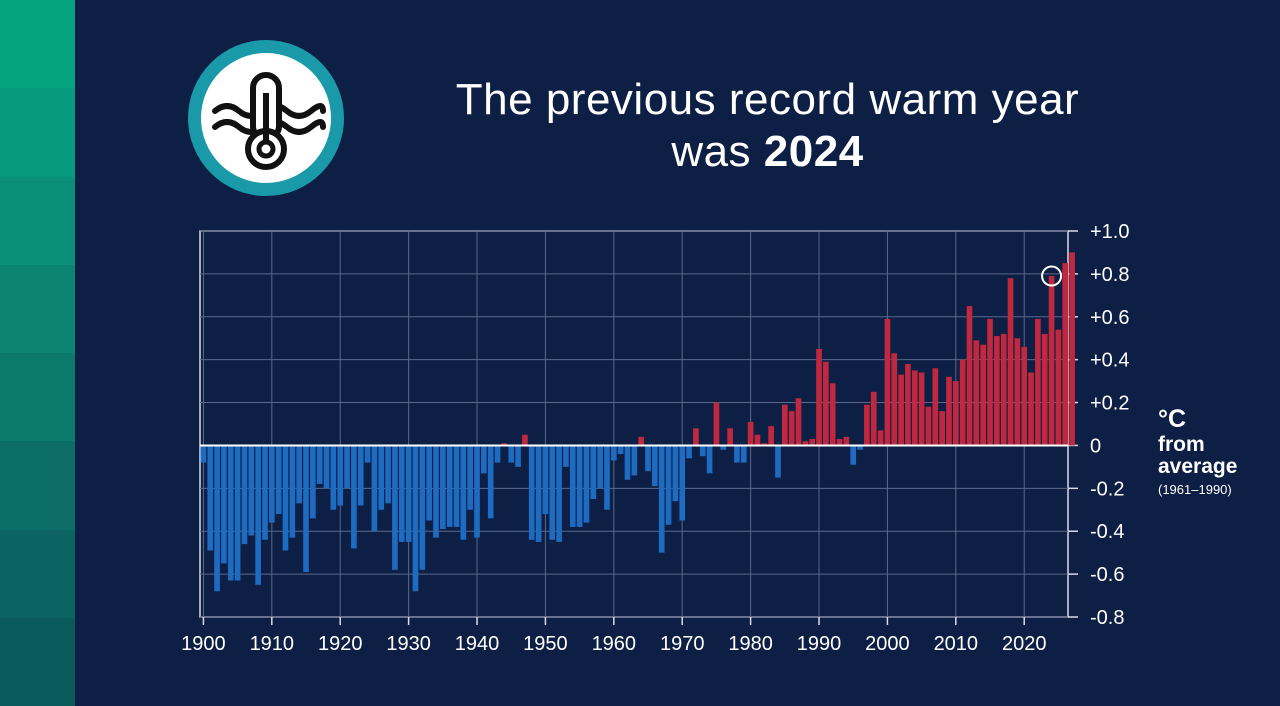  Describe the element at coordinates (887, 644) in the screenshot. I see `x-tick-label: 2000` at that location.